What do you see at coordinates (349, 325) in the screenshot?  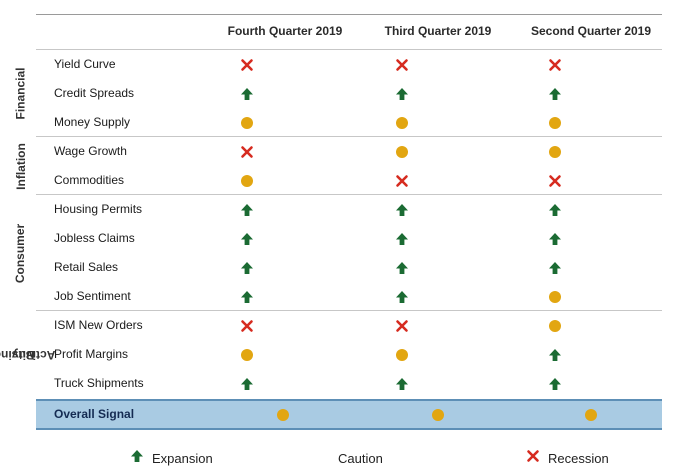 I see `indicator-row: ISM New Orders` at bounding box center [349, 325].